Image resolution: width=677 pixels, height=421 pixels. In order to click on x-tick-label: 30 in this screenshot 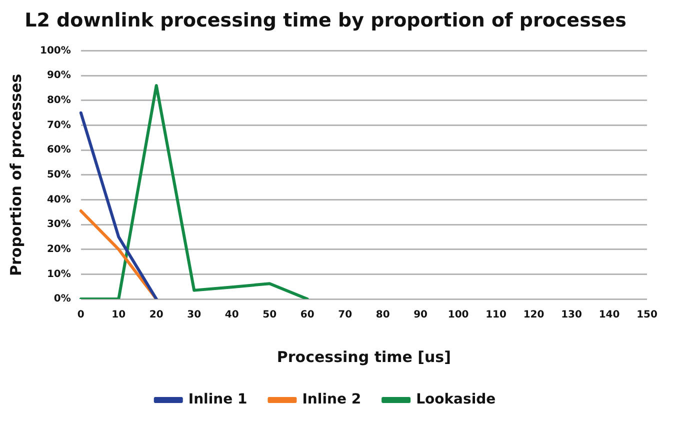, I will do `click(194, 315)`.